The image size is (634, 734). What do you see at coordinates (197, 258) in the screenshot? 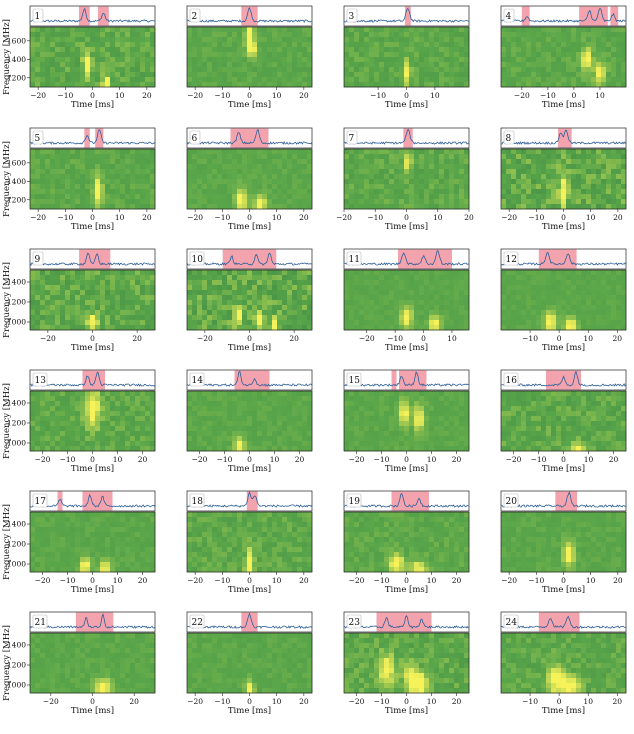
I see `panel-label-box` at bounding box center [197, 258].